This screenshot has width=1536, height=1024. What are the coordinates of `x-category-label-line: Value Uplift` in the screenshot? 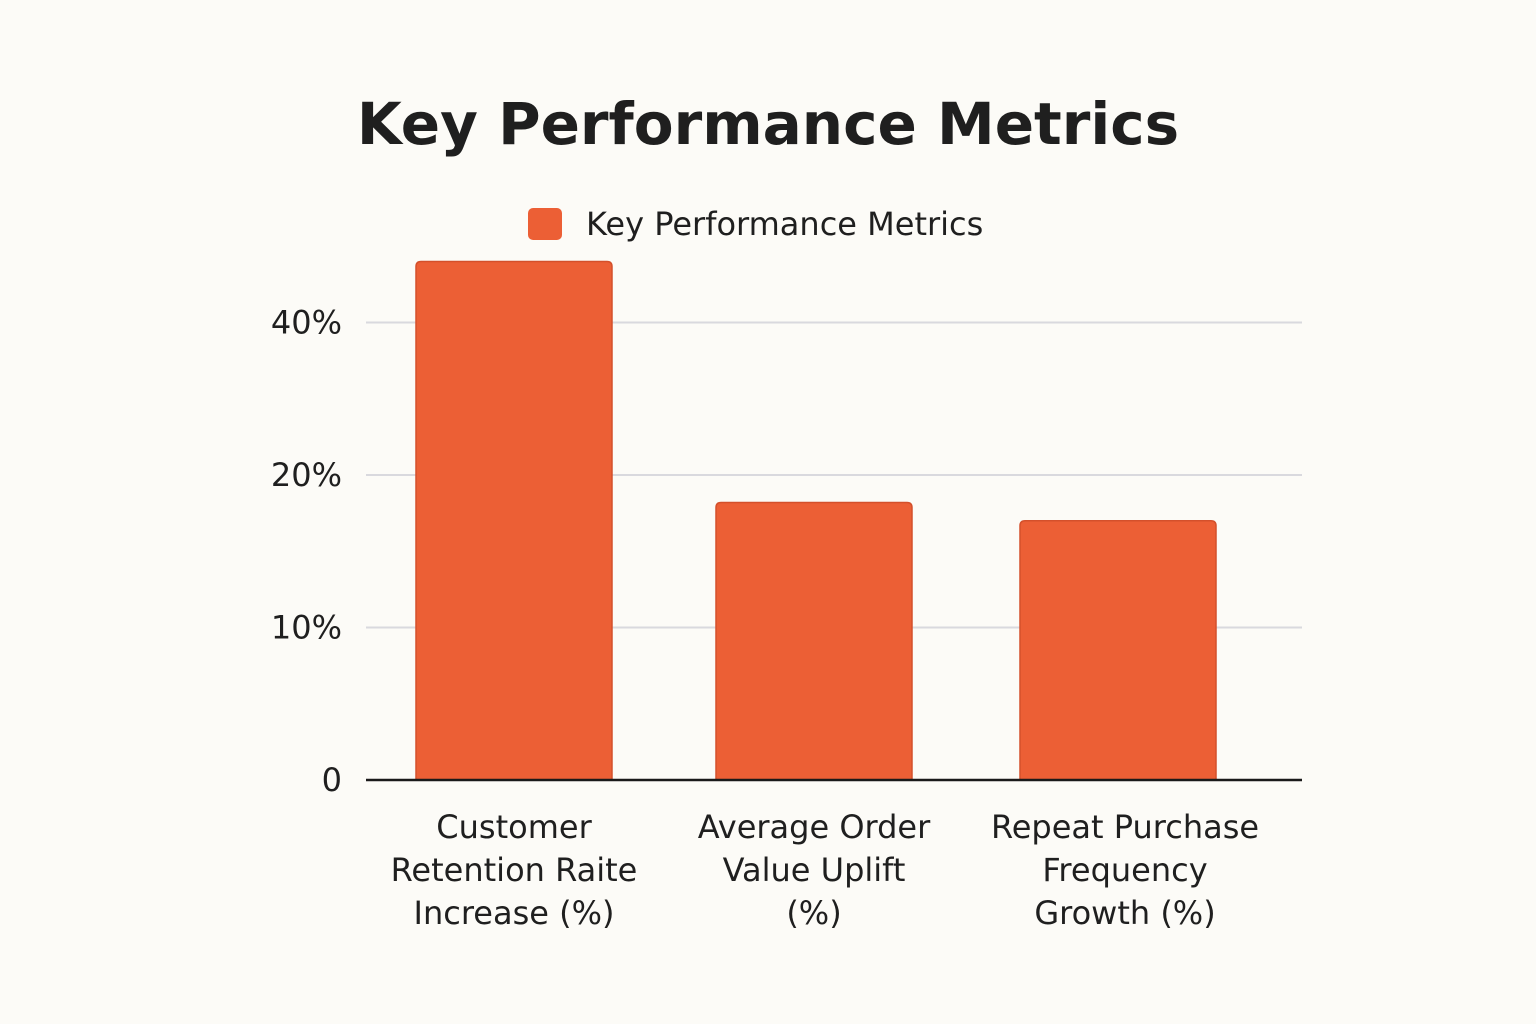 It's located at (814, 870).